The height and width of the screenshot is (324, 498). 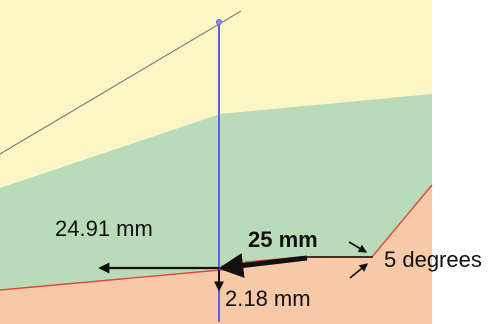 What do you see at coordinates (104, 228) in the screenshot?
I see `left-distance-label: 24.91 mm` at bounding box center [104, 228].